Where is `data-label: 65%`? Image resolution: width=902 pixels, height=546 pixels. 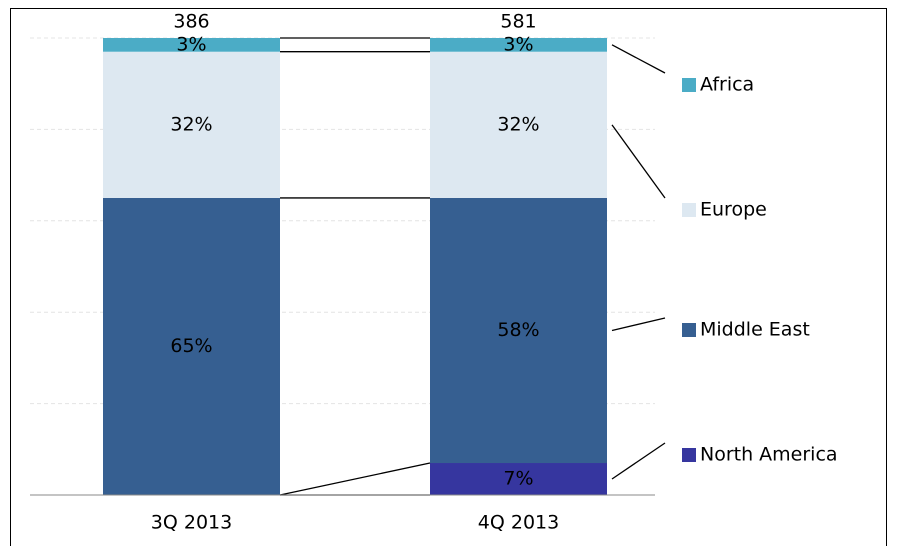 data-label: 65% is located at coordinates (191, 346).